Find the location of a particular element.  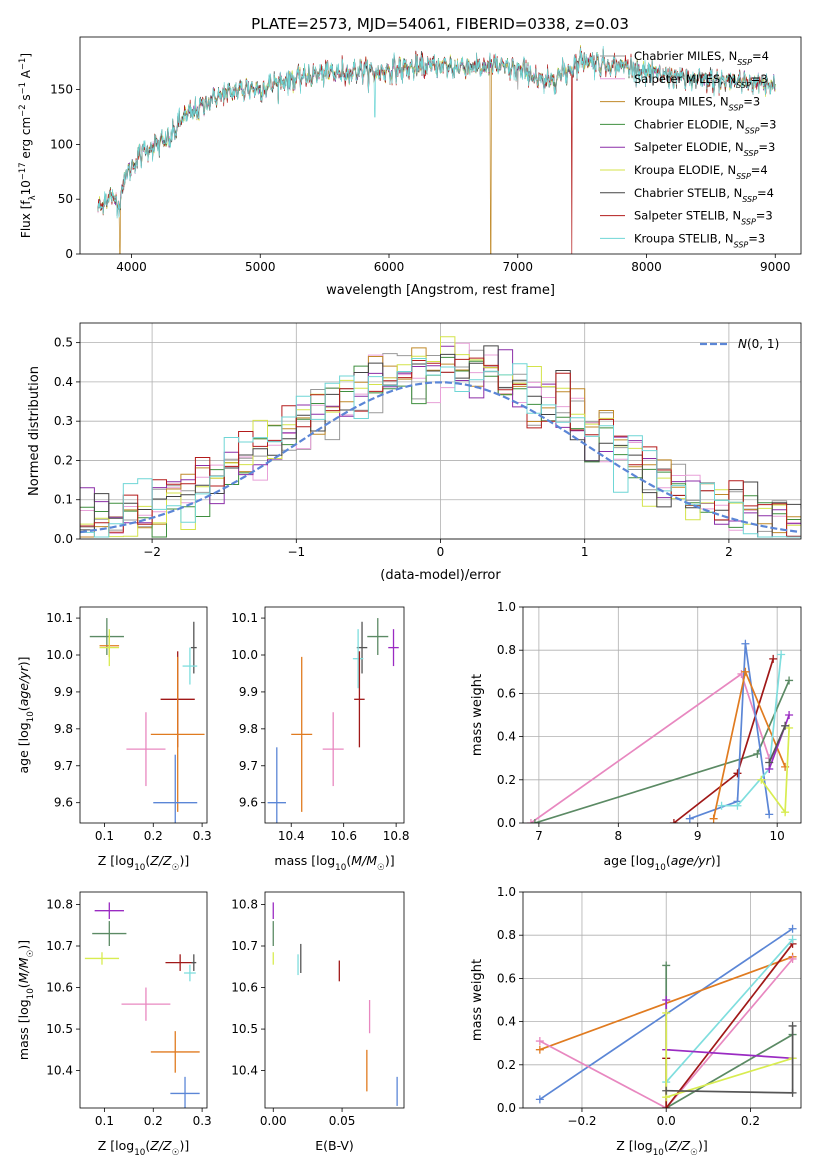

y-tick-label: 0.6 is located at coordinates (506, 693).